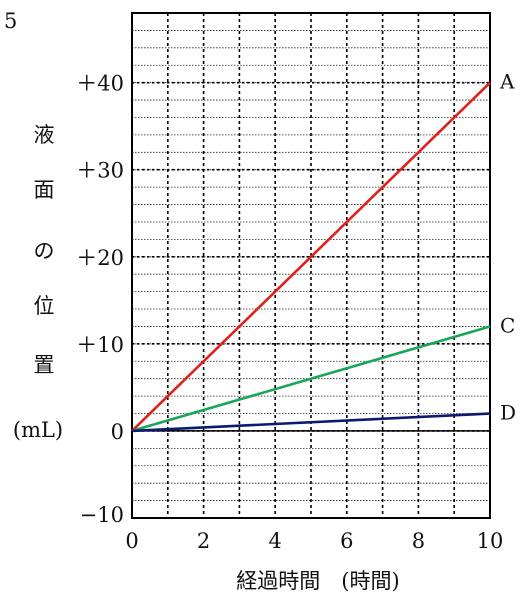  I want to click on x-tick-label: 8, so click(418, 541).